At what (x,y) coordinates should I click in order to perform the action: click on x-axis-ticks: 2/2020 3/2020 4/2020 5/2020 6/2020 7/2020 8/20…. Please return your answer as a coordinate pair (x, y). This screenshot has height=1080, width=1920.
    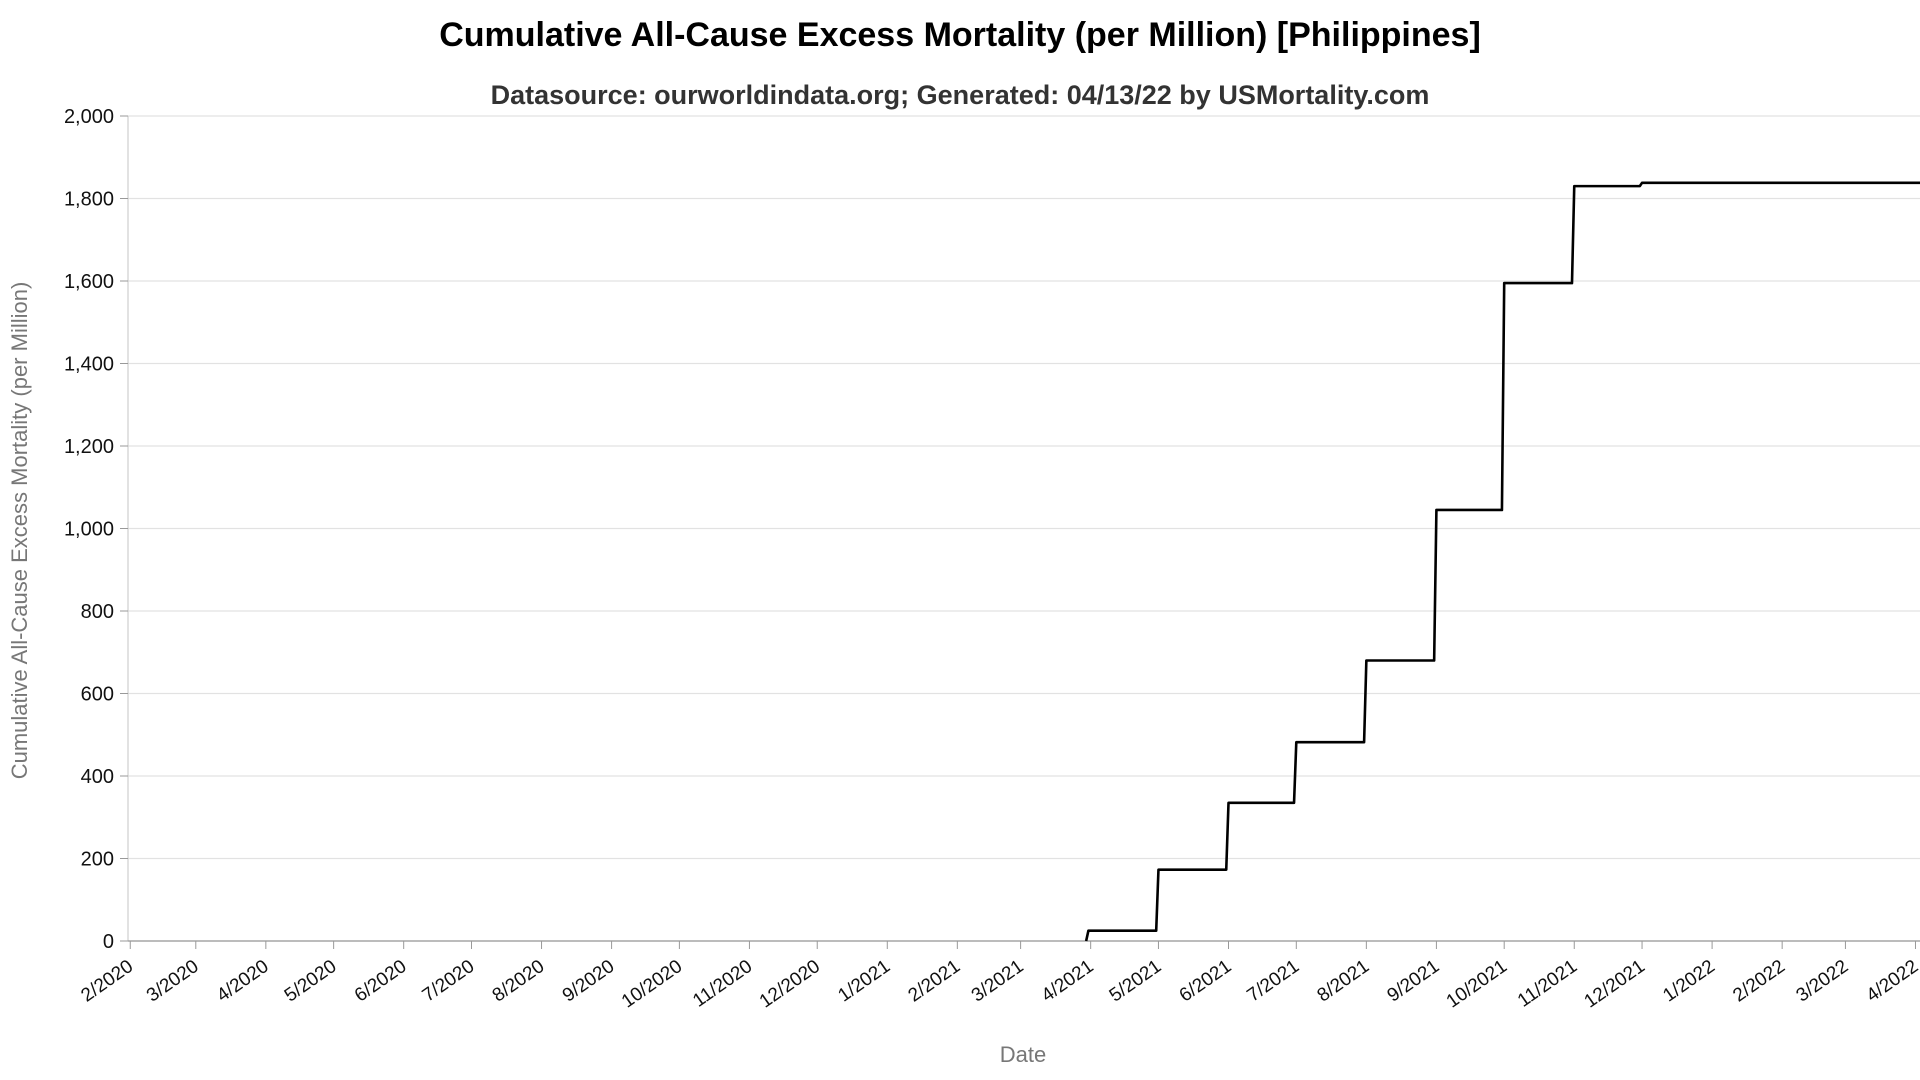
    Looking at the image, I should click on (998, 976).